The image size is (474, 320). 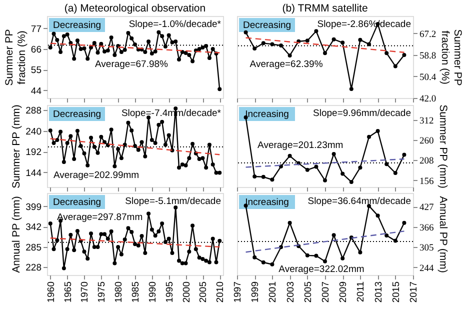 What do you see at coordinates (273, 292) in the screenshot?
I see `x-tick-label: 2001` at bounding box center [273, 292].